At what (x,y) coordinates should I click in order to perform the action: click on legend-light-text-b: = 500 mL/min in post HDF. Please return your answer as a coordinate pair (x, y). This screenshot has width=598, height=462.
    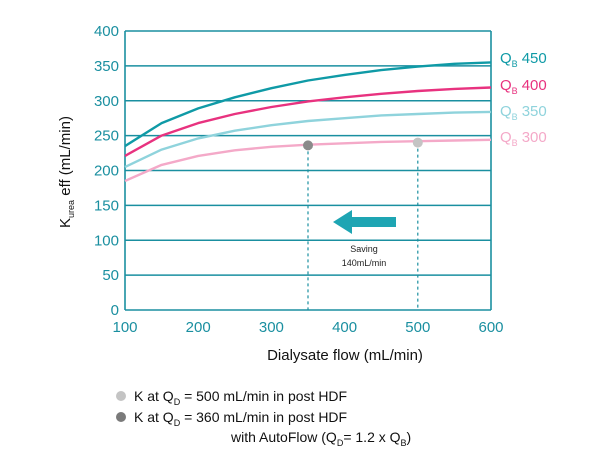
    Looking at the image, I should click on (263, 396).